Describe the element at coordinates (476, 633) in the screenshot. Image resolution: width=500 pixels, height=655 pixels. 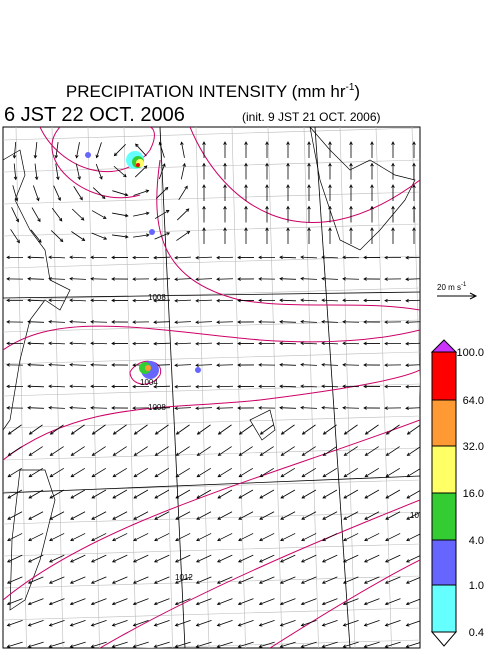
I see `legend-label: 0.4` at that location.